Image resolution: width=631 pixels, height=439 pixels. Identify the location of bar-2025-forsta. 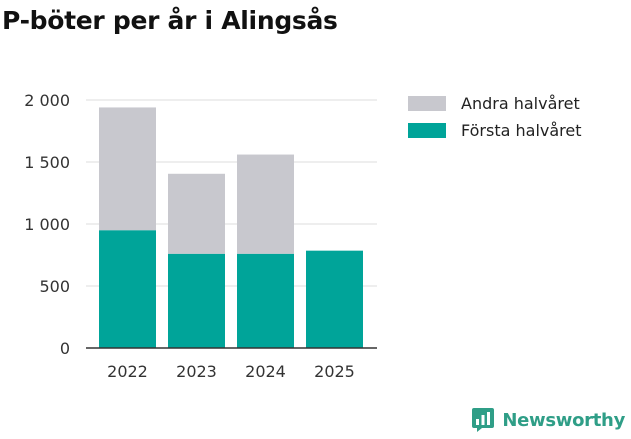
(334, 299).